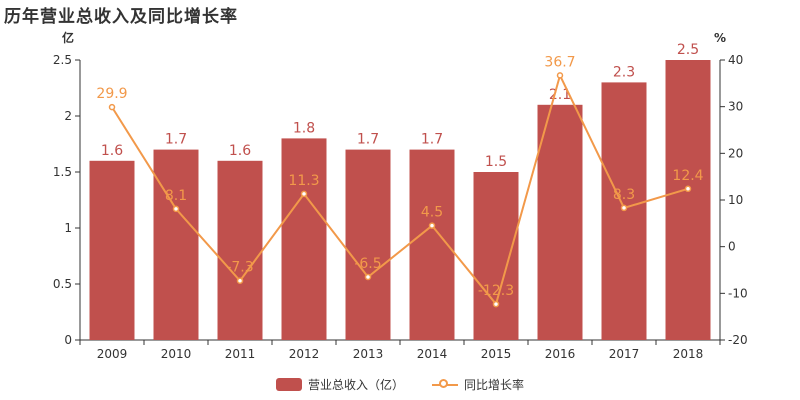  Describe the element at coordinates (288, 384) in the screenshot. I see `legend-bar-swatch` at that location.